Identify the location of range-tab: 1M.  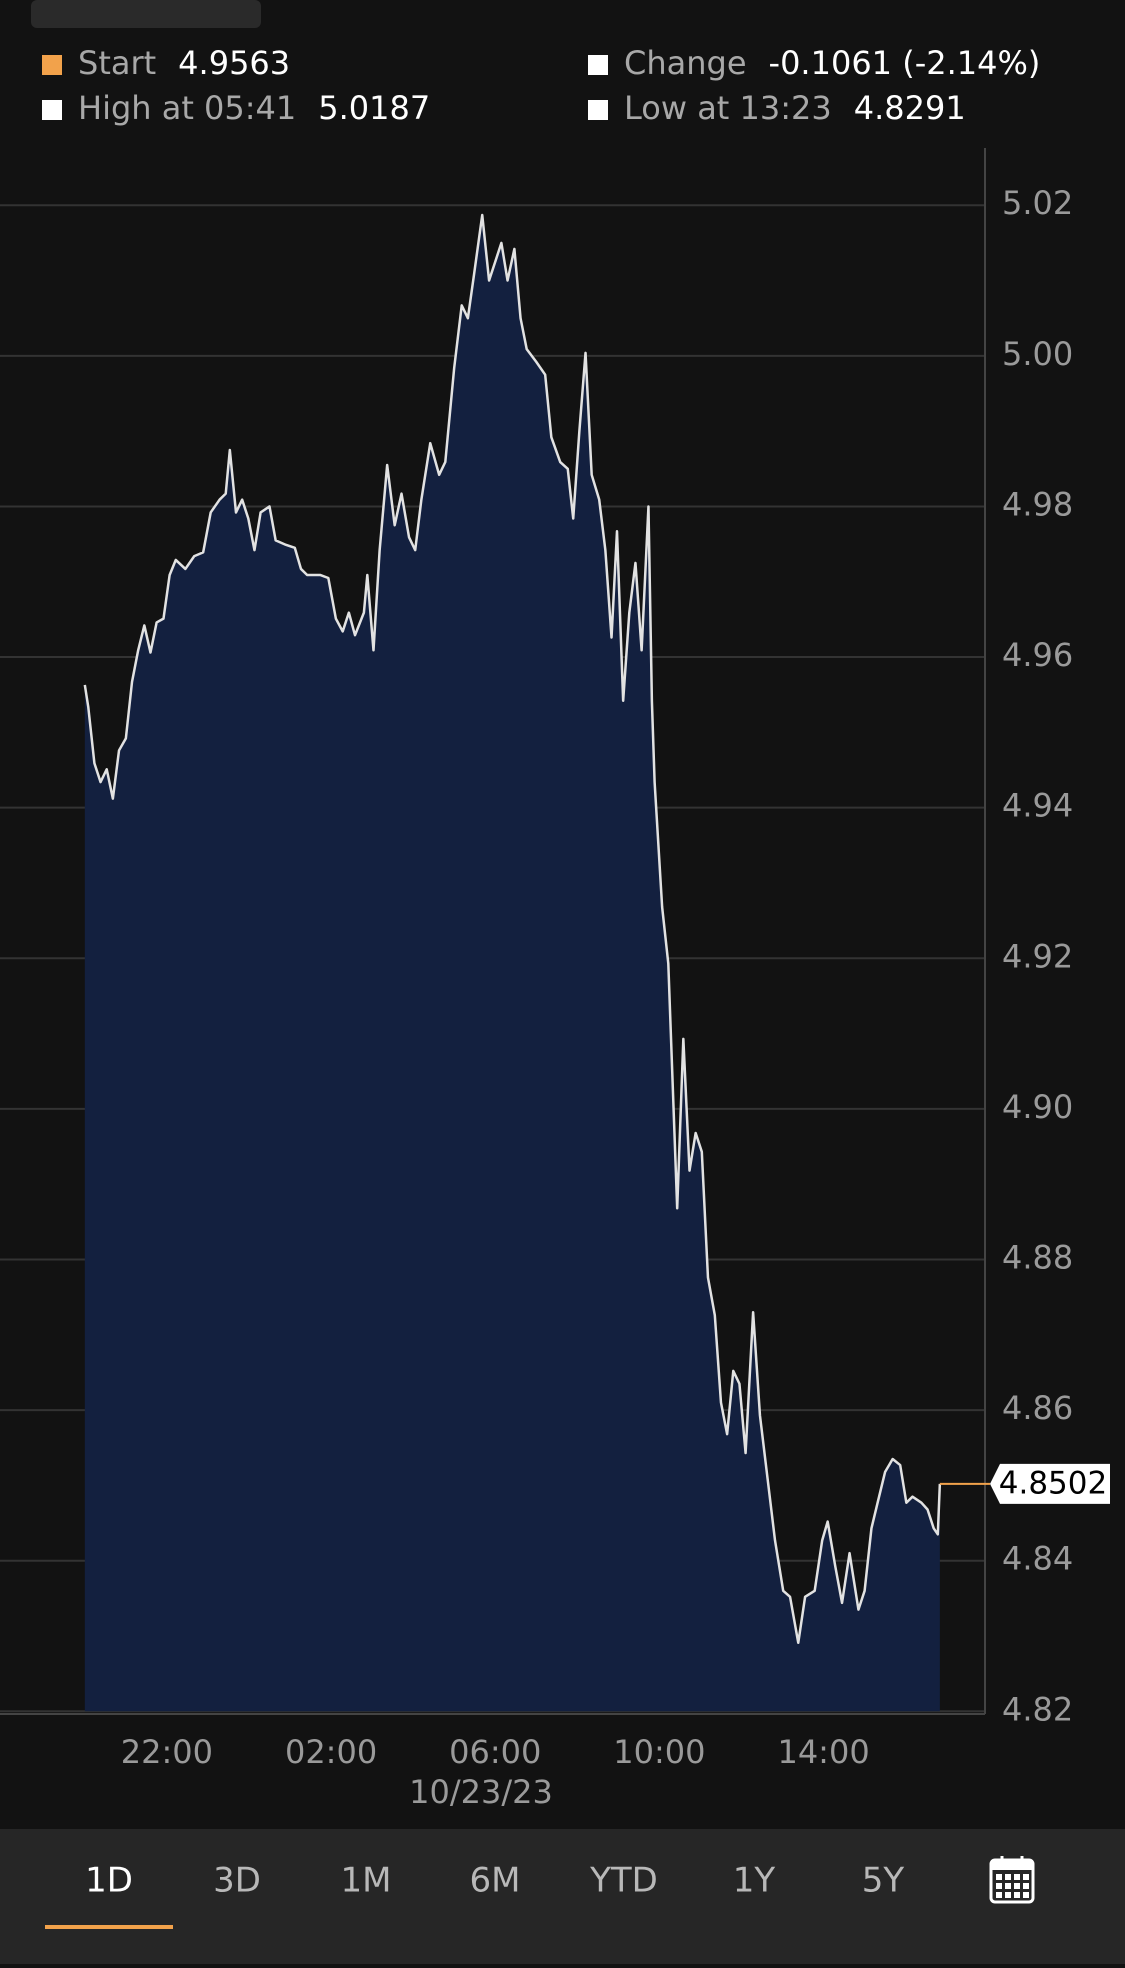
(366, 1881).